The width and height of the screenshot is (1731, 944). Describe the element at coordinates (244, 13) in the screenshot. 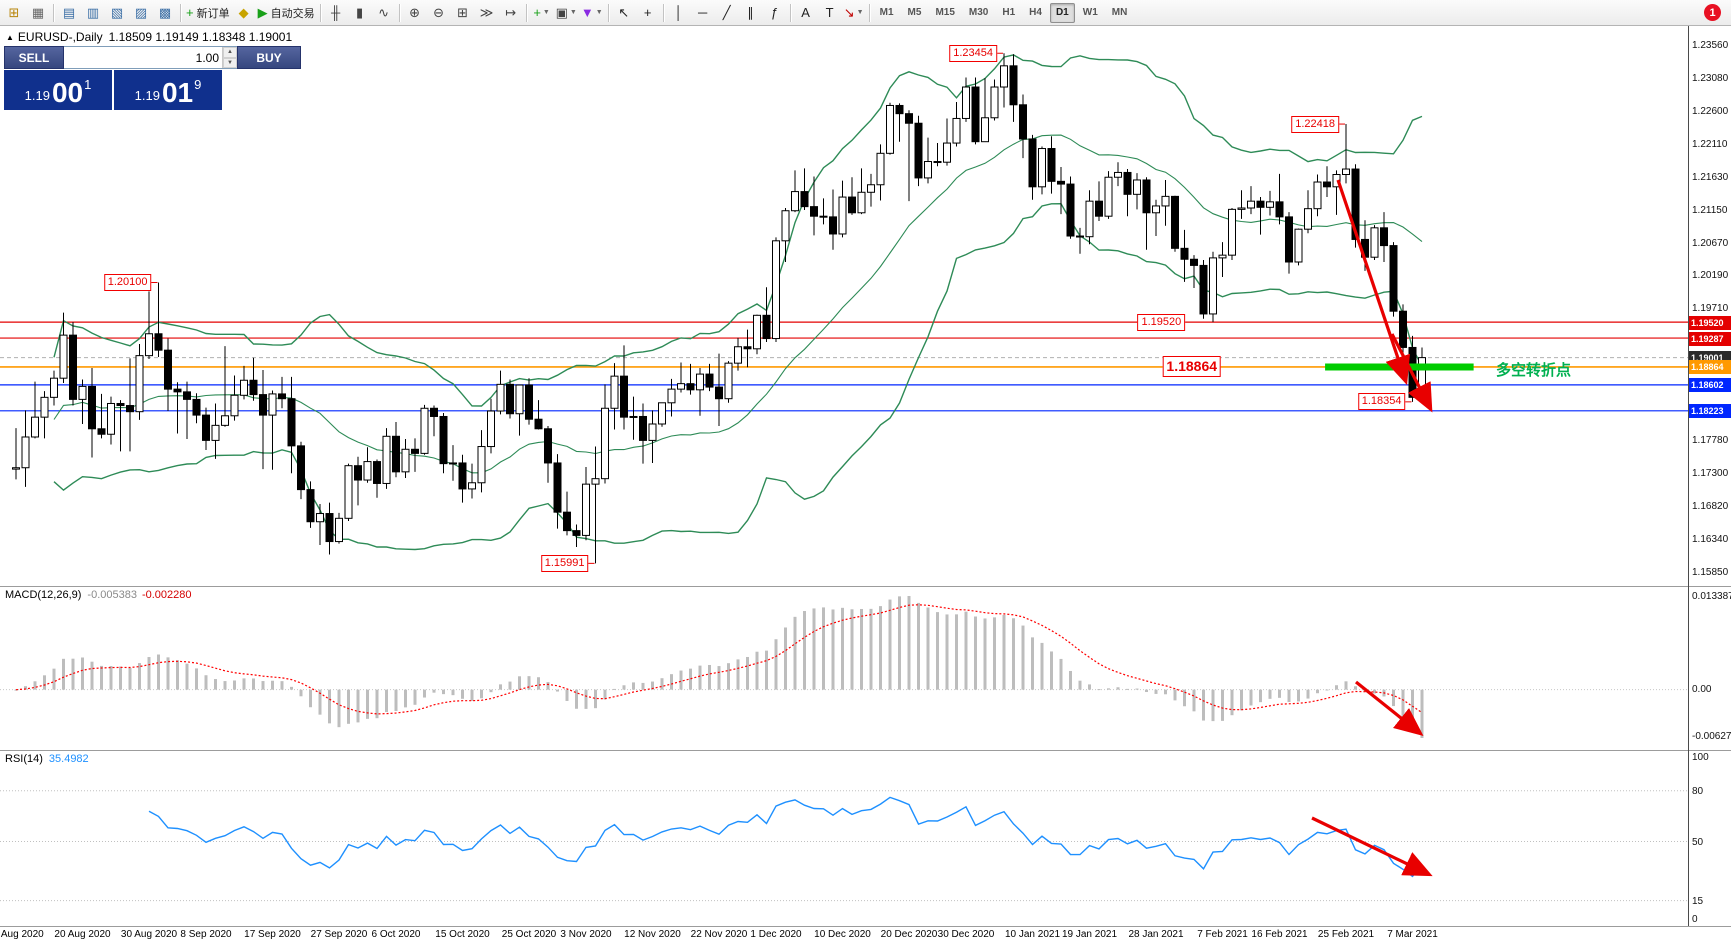

I see `metaeditor-icon: ◆` at that location.